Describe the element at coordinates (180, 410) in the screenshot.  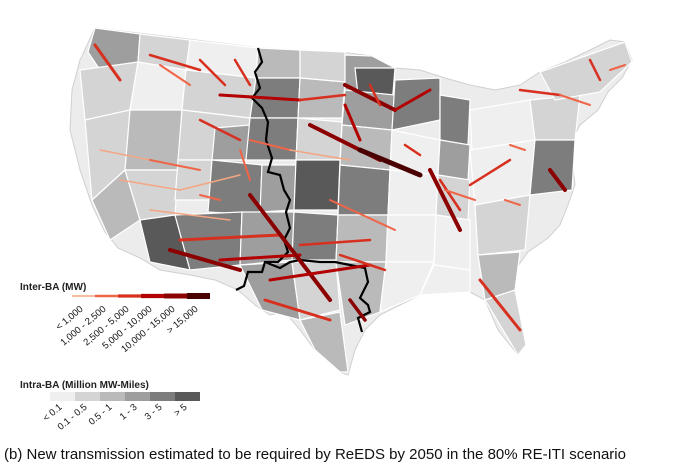
I see `legend-label: > 5` at that location.